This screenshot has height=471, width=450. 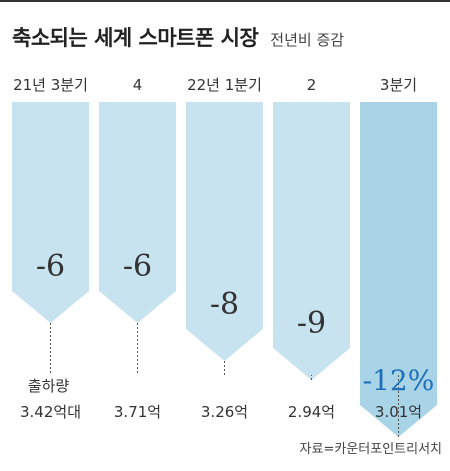 I want to click on source-note: 자료=카운터포인트리서치, so click(x=370, y=449).